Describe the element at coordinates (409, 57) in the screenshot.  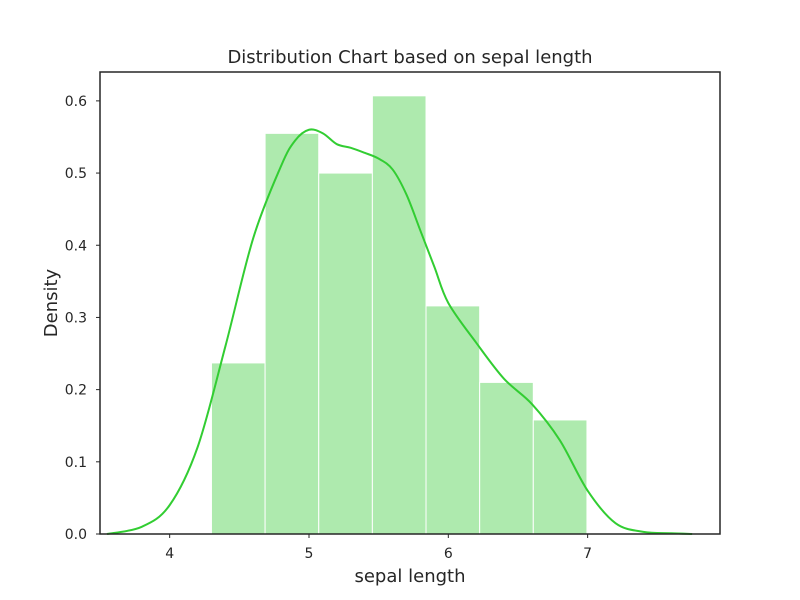
I see `chart-title: Distribution Chart based on sepal length` at that location.